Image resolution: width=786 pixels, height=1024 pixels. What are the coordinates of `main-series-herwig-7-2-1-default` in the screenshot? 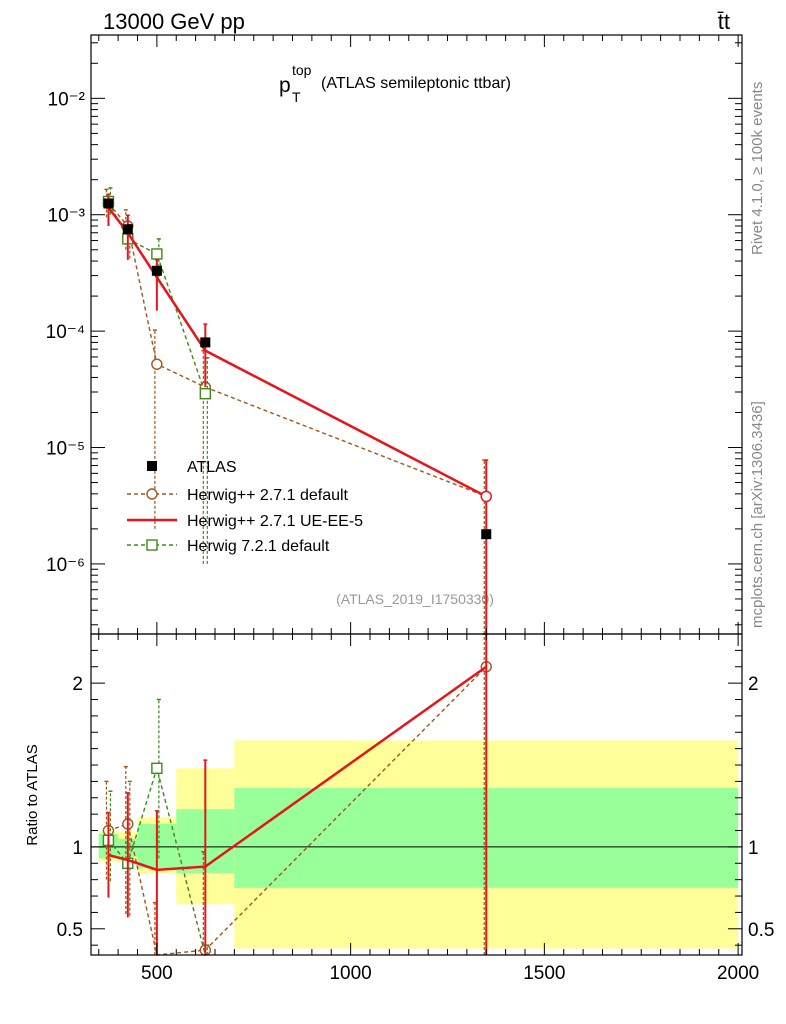 It's located at (157, 375).